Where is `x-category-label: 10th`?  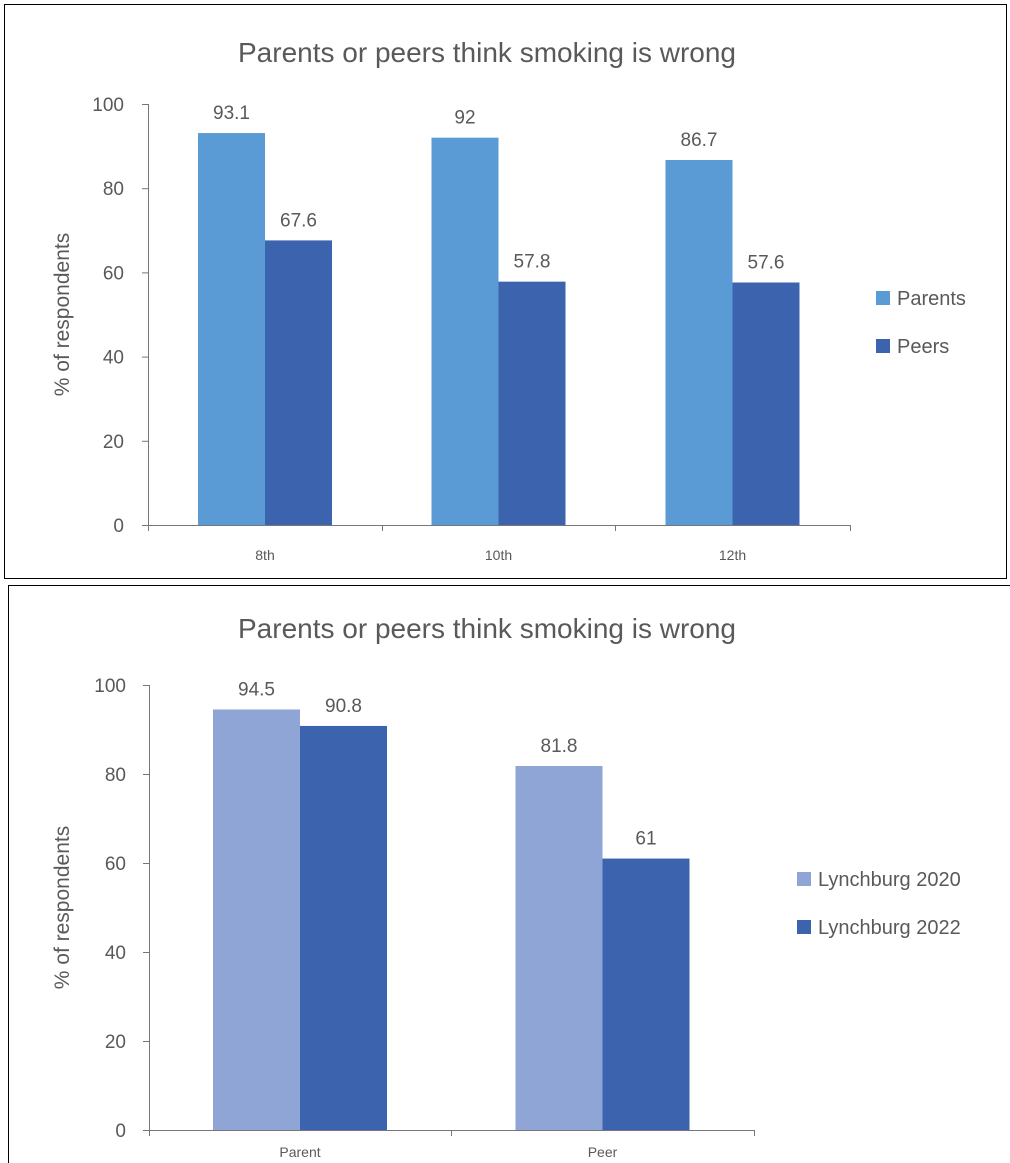 x-category-label: 10th is located at coordinates (498, 555).